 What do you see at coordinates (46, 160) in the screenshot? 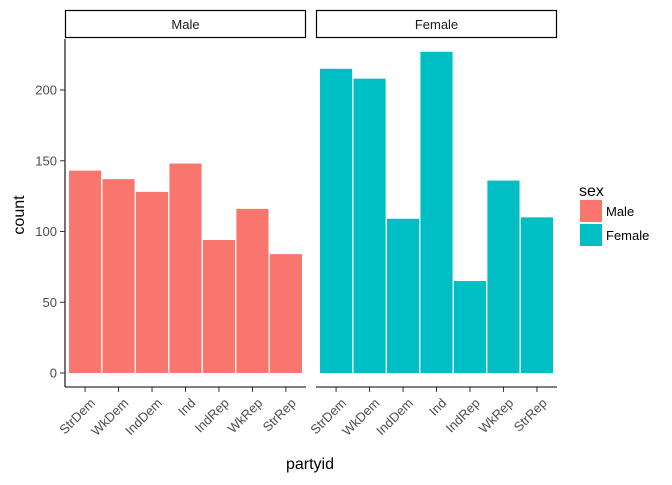
I see `y-tick-label: 150` at bounding box center [46, 160].